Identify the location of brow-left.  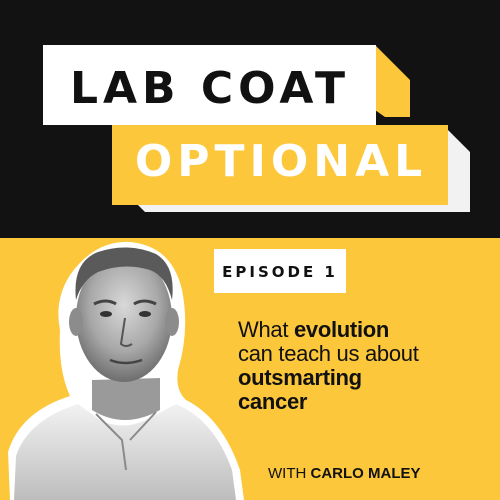
(105, 302).